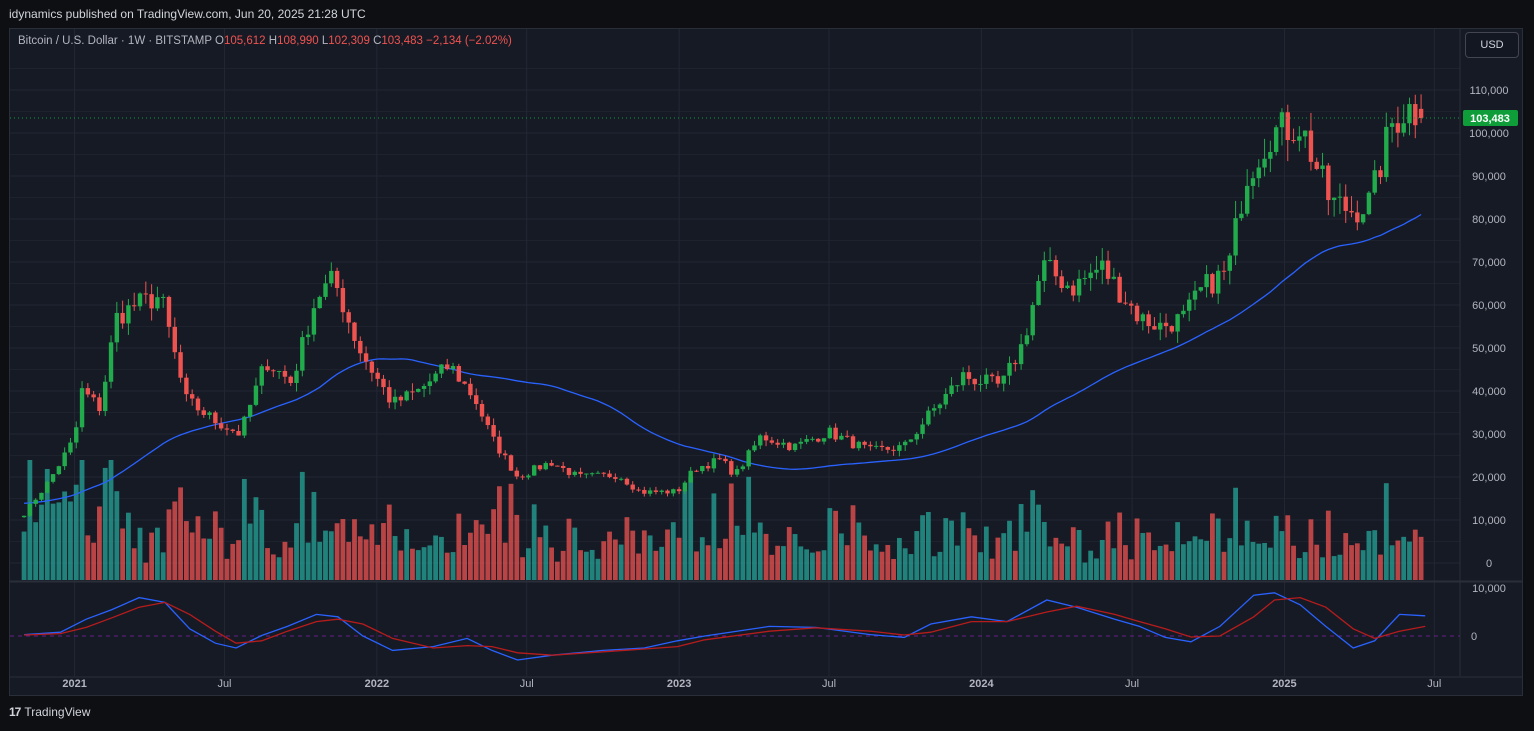 The image size is (1534, 731). I want to click on change-value: −2,134 (−2.02%), so click(469, 41).